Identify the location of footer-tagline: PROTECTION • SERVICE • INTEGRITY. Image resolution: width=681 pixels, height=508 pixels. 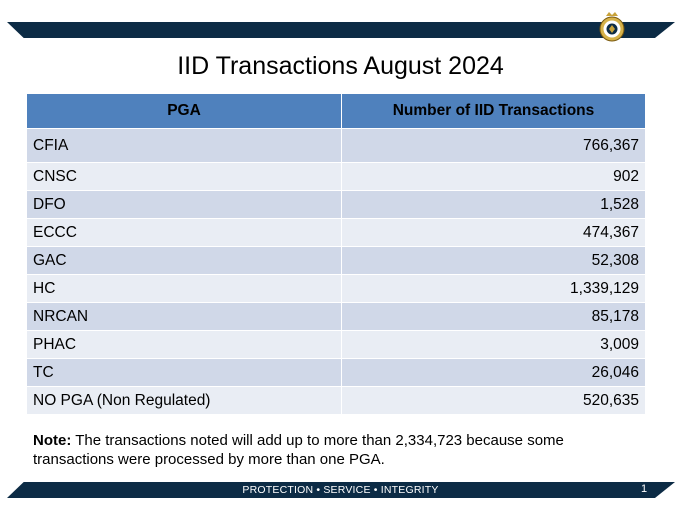
(340, 490).